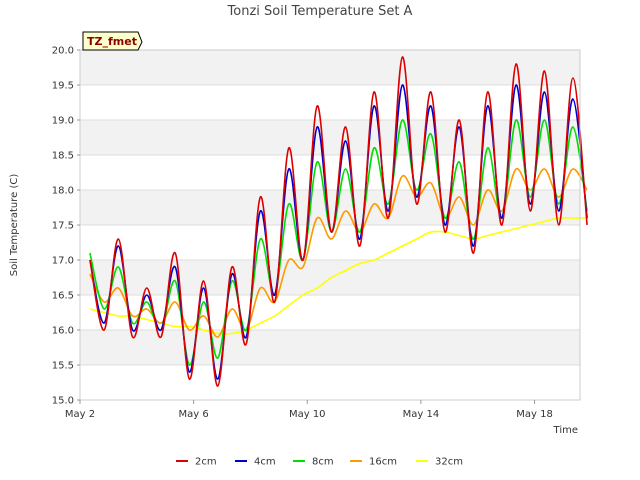 The height and width of the screenshot is (480, 640). I want to click on y-tick-label: 16.5, so click(63, 296).